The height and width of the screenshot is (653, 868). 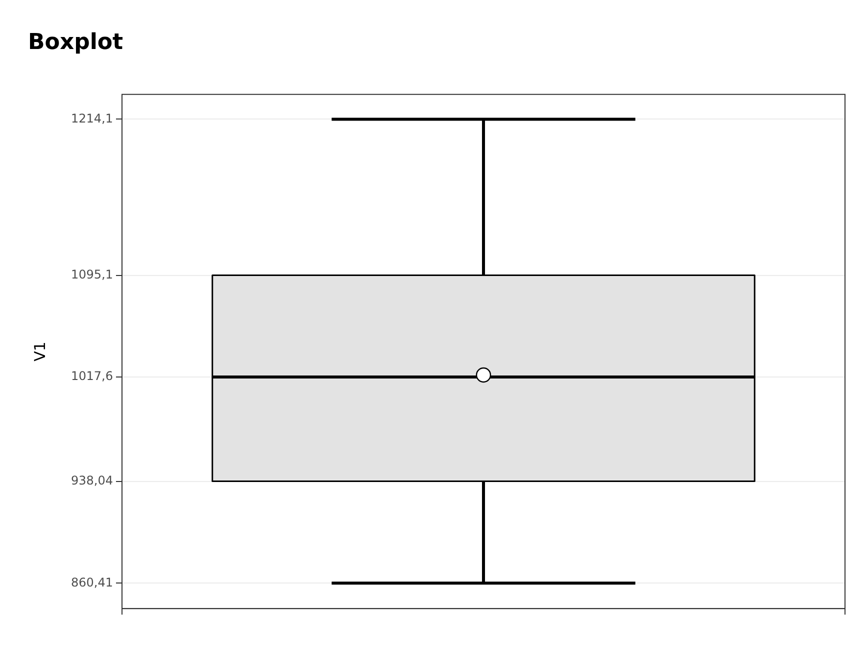 I want to click on y-axis-title: V1, so click(x=39, y=352).